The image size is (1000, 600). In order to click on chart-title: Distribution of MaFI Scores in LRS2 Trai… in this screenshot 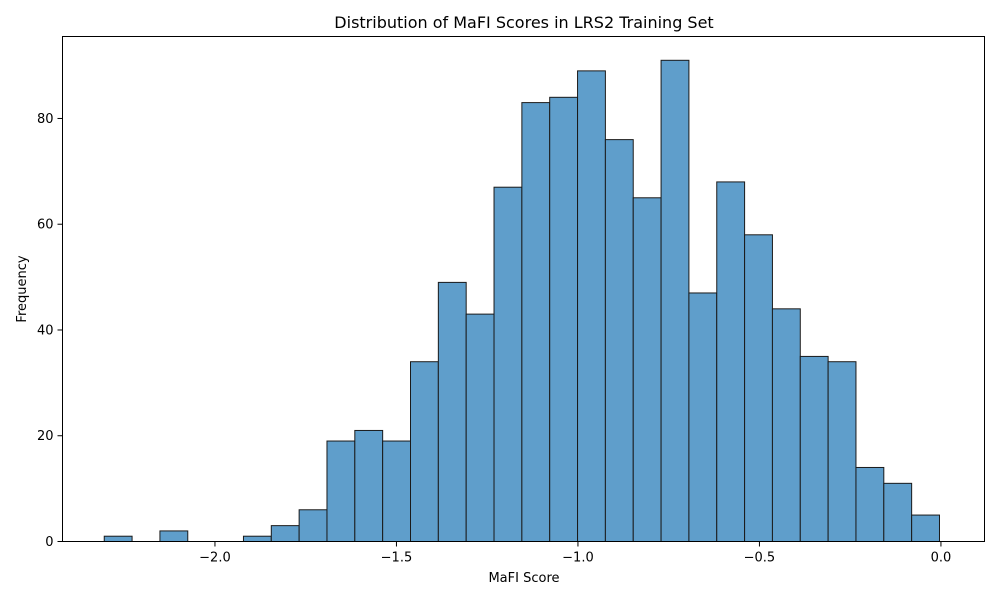, I will do `click(523, 22)`.